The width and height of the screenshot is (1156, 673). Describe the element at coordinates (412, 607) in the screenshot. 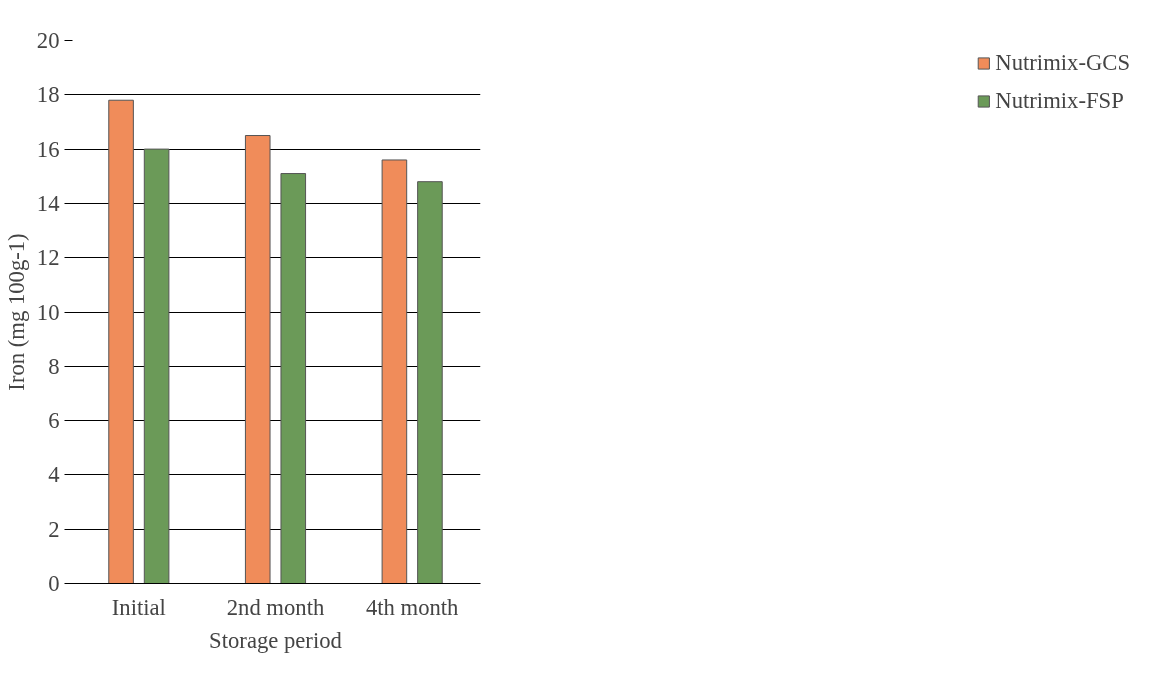

I see `x-tick-label: 4th month` at that location.